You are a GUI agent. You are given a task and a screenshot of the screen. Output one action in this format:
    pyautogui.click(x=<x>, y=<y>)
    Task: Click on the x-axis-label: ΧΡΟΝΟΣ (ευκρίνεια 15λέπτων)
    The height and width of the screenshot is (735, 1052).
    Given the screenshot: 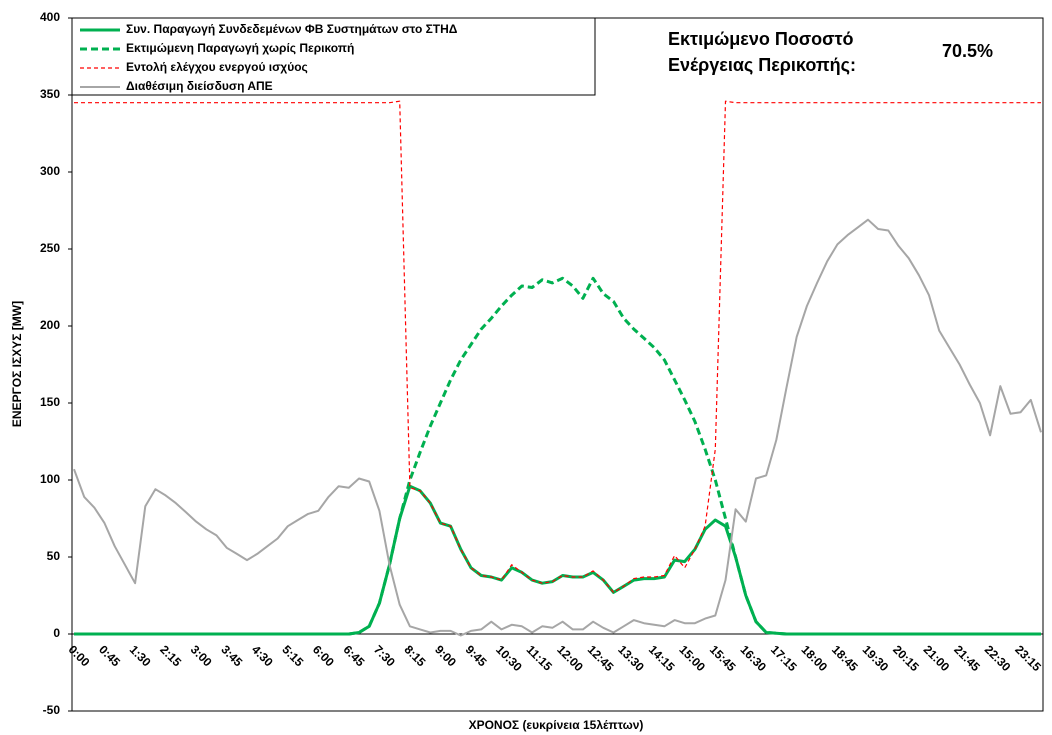 What is the action you would take?
    pyautogui.click(x=556, y=725)
    